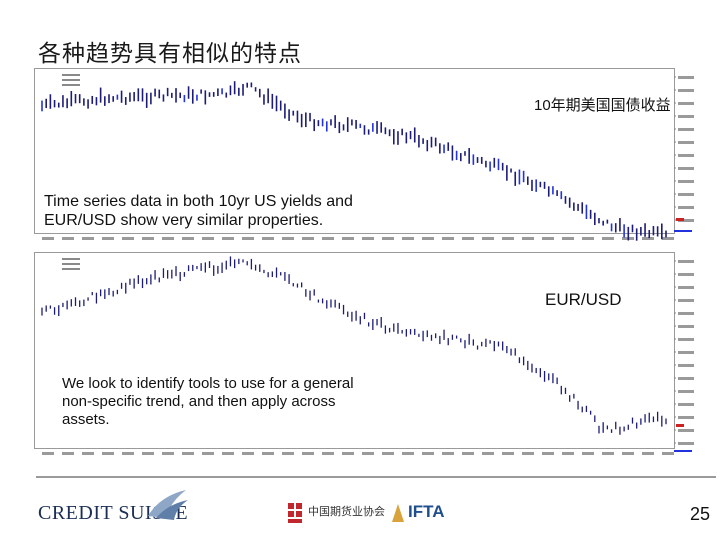 The image size is (720, 540). What do you see at coordinates (168, 505) in the screenshot?
I see `sail-icon` at bounding box center [168, 505].